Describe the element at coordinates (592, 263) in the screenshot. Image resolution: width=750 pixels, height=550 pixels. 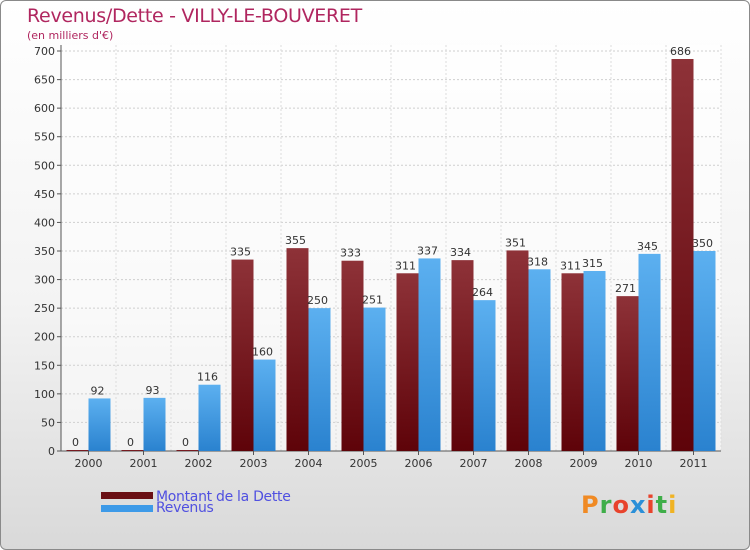
I see `data-label-revenue-2009: 315` at that location.